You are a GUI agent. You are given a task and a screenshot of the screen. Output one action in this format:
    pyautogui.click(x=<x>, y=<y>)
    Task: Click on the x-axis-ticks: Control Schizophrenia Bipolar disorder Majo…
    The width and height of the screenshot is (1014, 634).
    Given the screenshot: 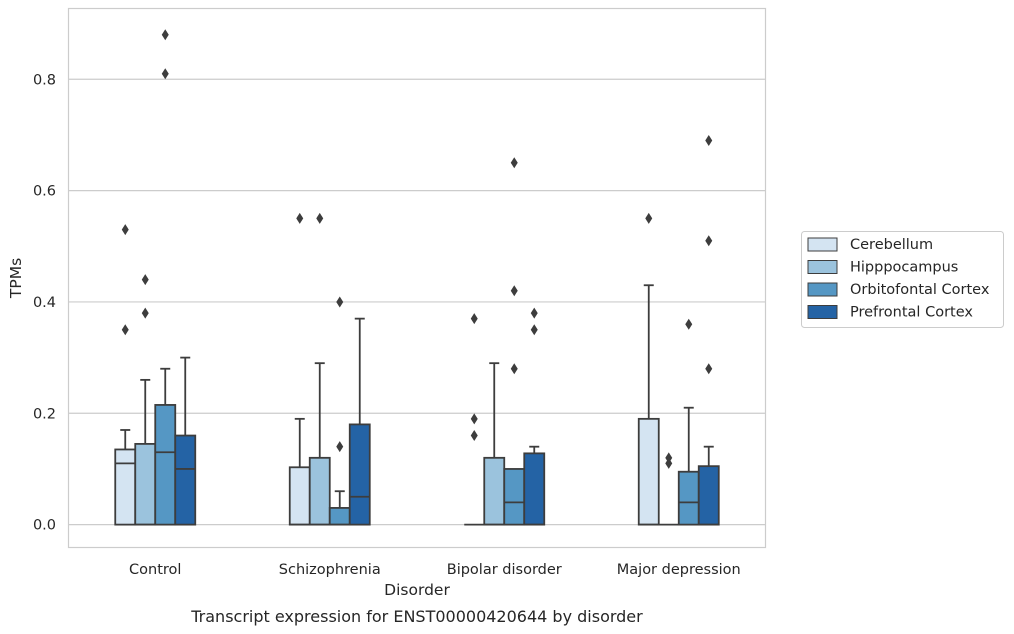 What is the action you would take?
    pyautogui.click(x=435, y=570)
    